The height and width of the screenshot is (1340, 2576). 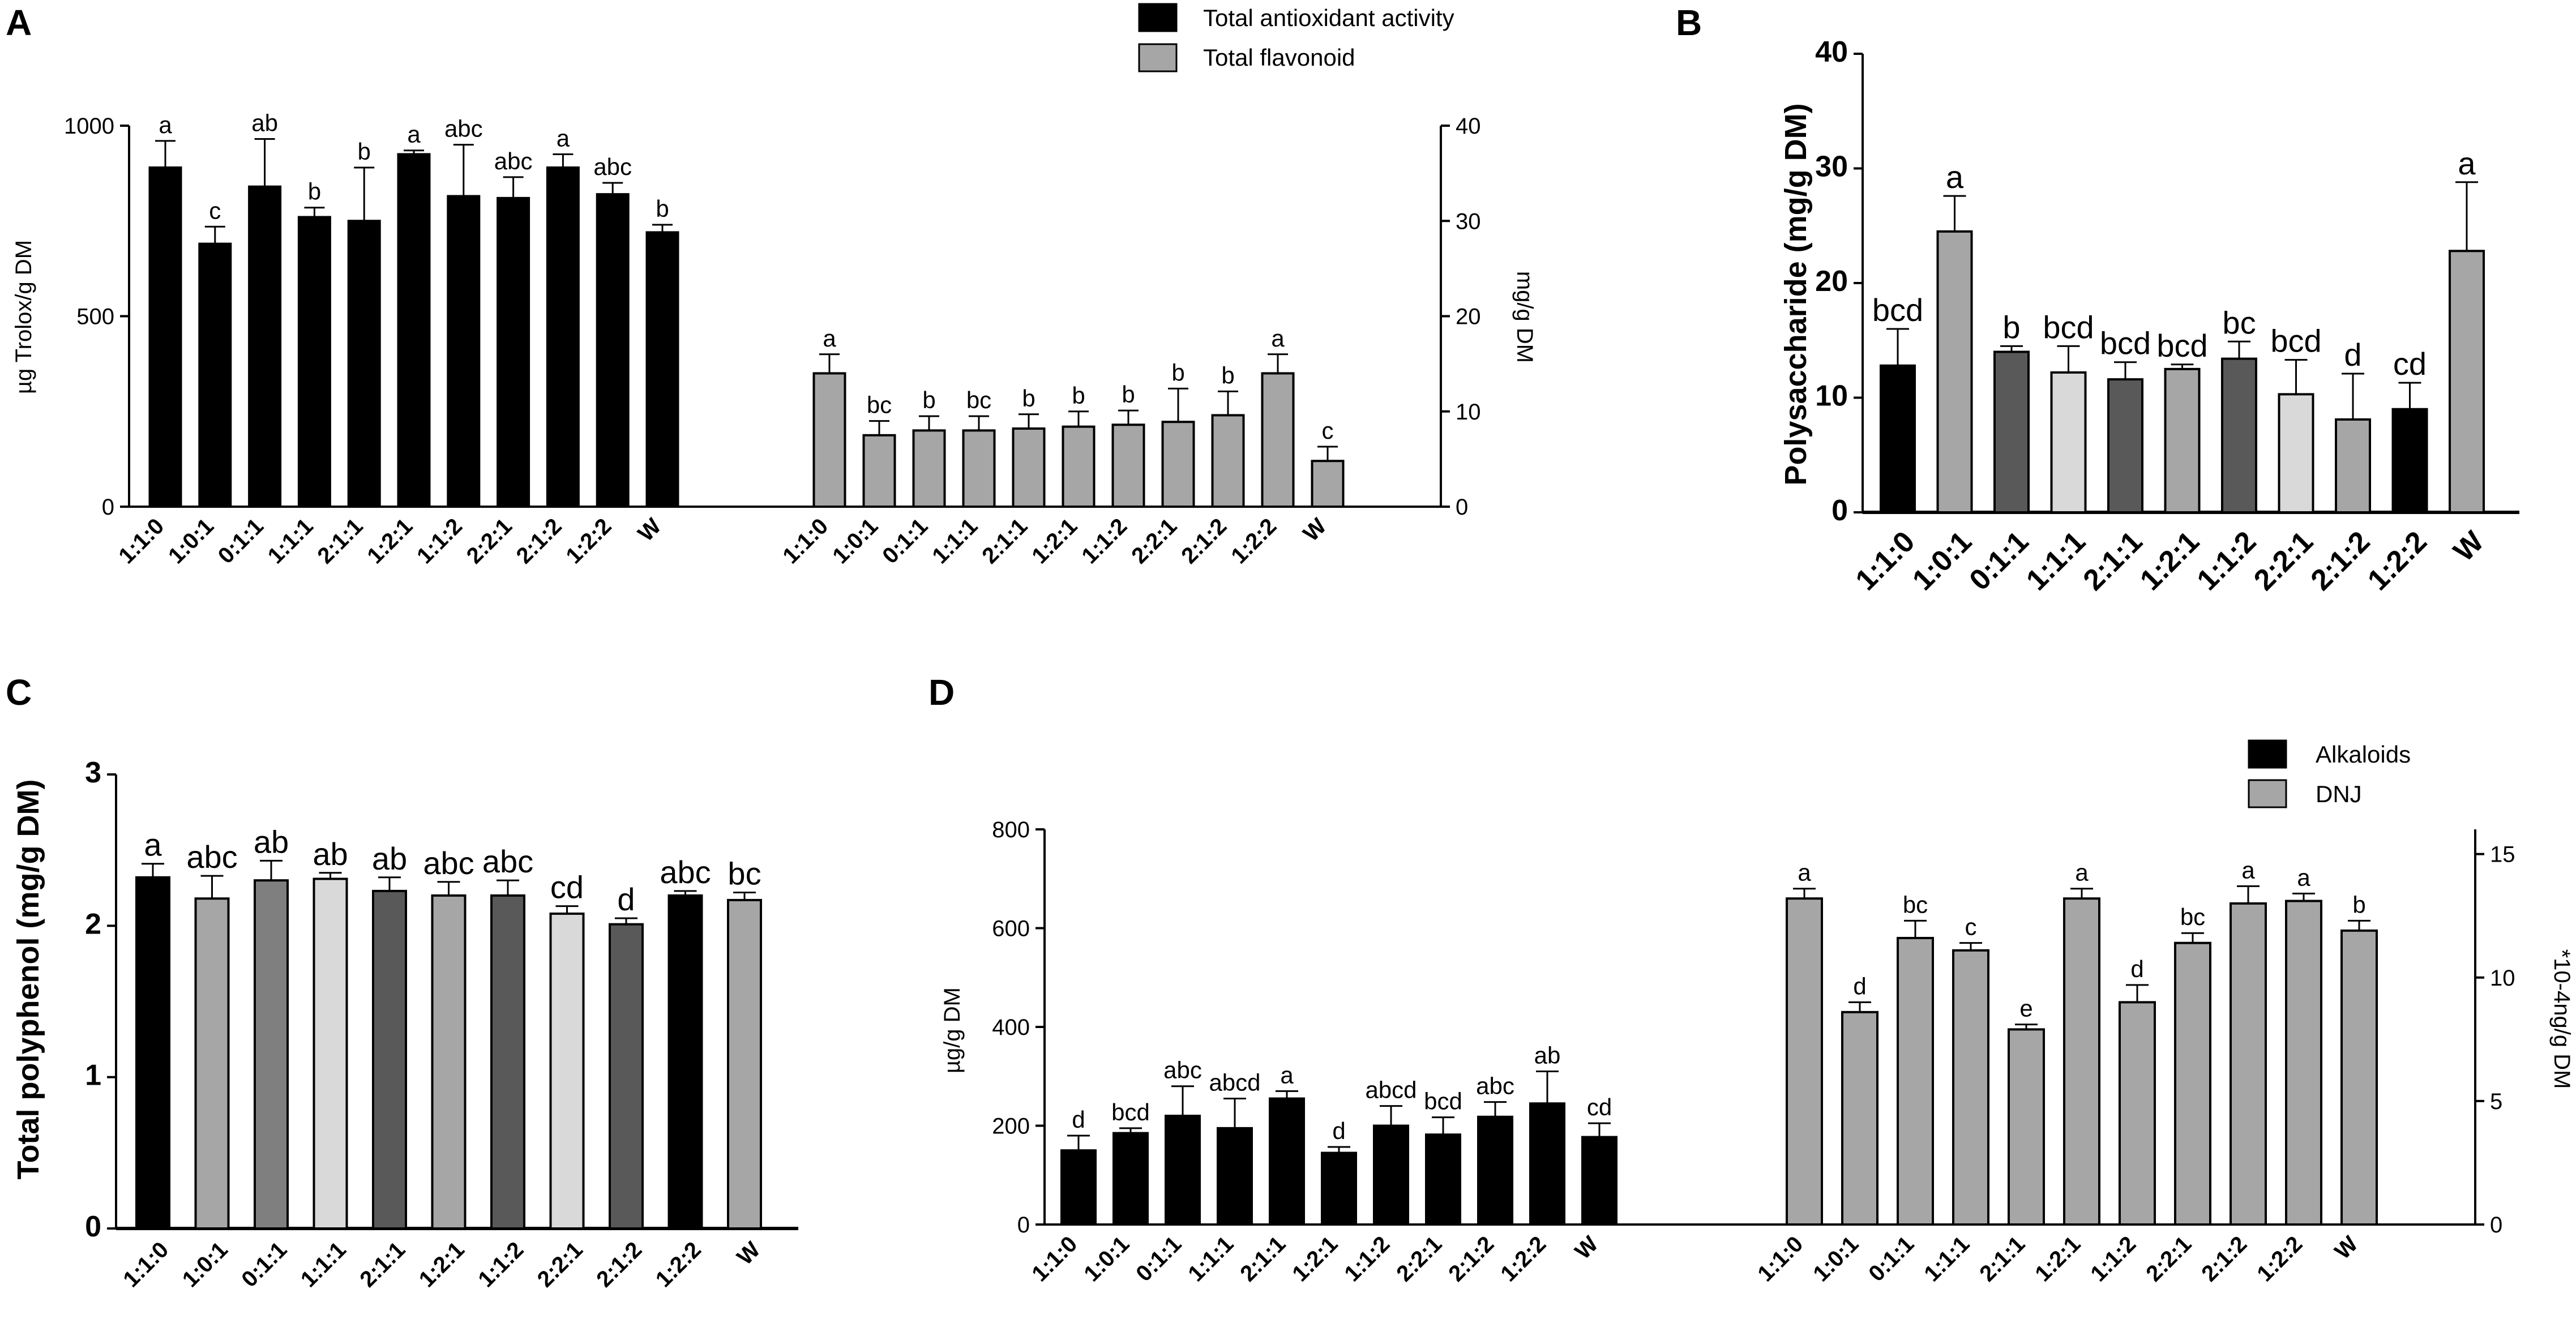 I want to click on panel-d-right-tick-label-2: 10, so click(x=2502, y=978).